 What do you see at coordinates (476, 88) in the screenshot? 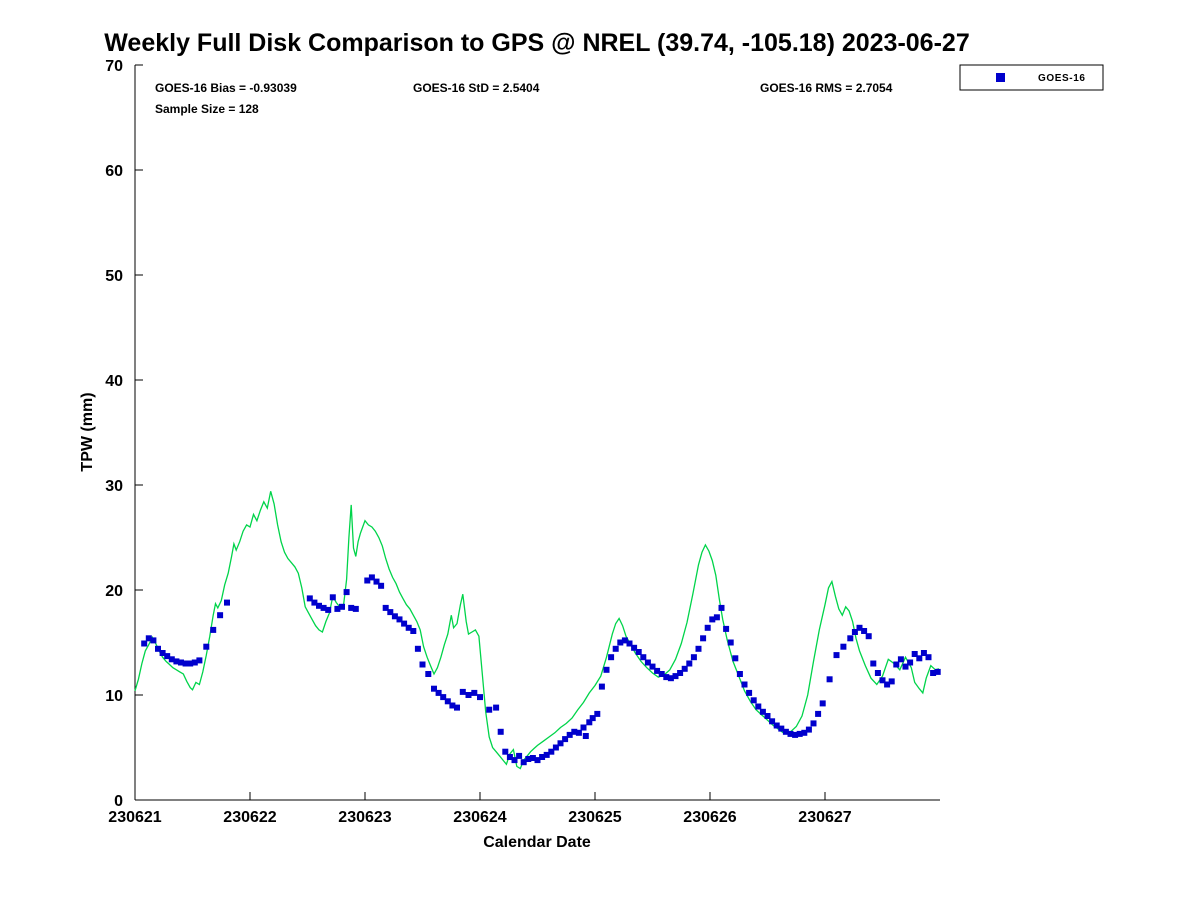
I see `stat-std: GOES-16 StD = 2.5404` at bounding box center [476, 88].